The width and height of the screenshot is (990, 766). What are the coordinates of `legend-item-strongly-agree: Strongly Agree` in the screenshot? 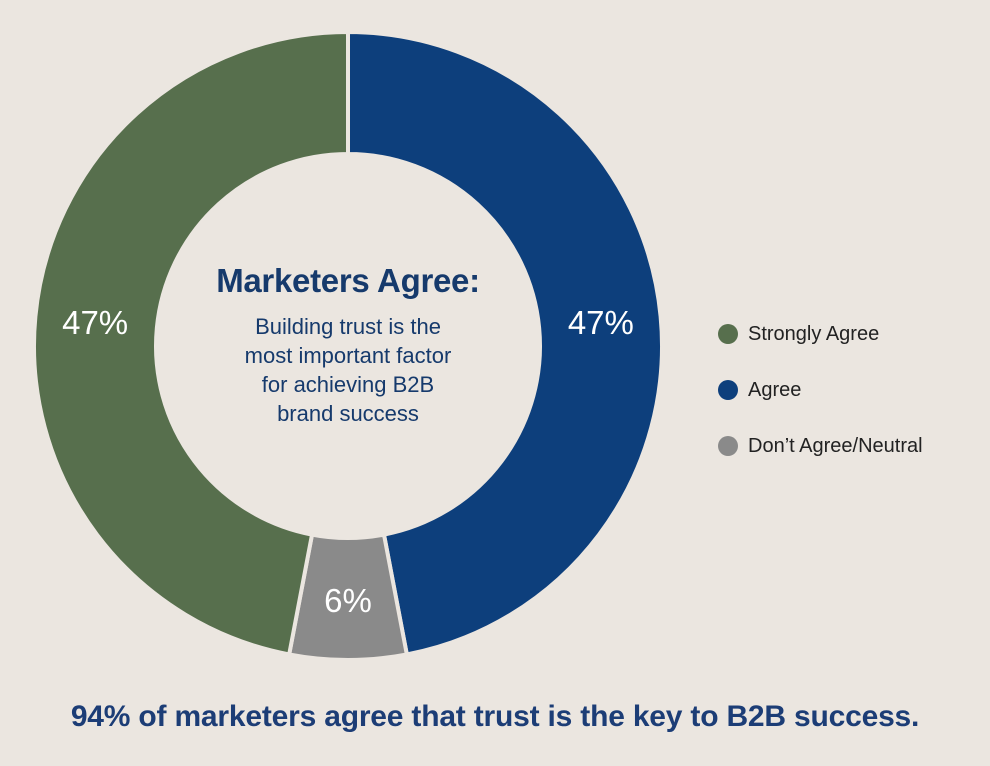 It's located at (854, 334).